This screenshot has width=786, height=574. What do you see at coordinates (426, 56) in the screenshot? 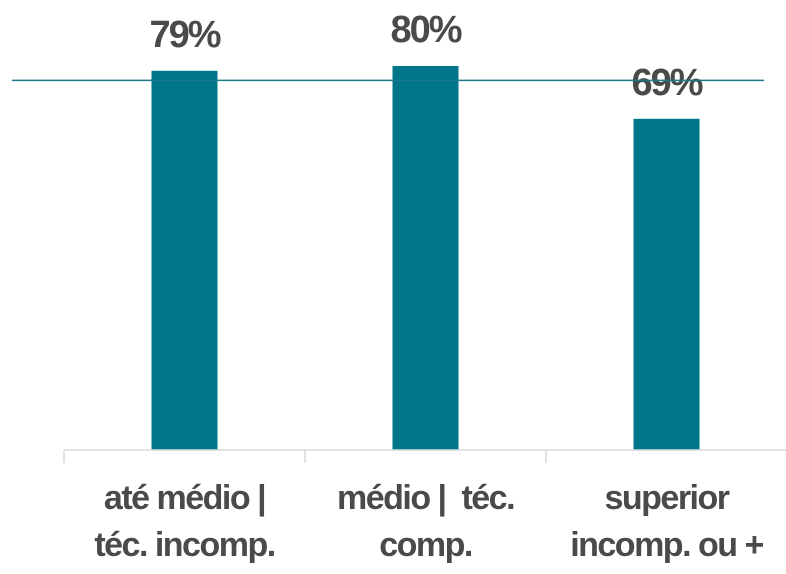
I see `value-labels-layer: 79% 80% 69%` at bounding box center [426, 56].